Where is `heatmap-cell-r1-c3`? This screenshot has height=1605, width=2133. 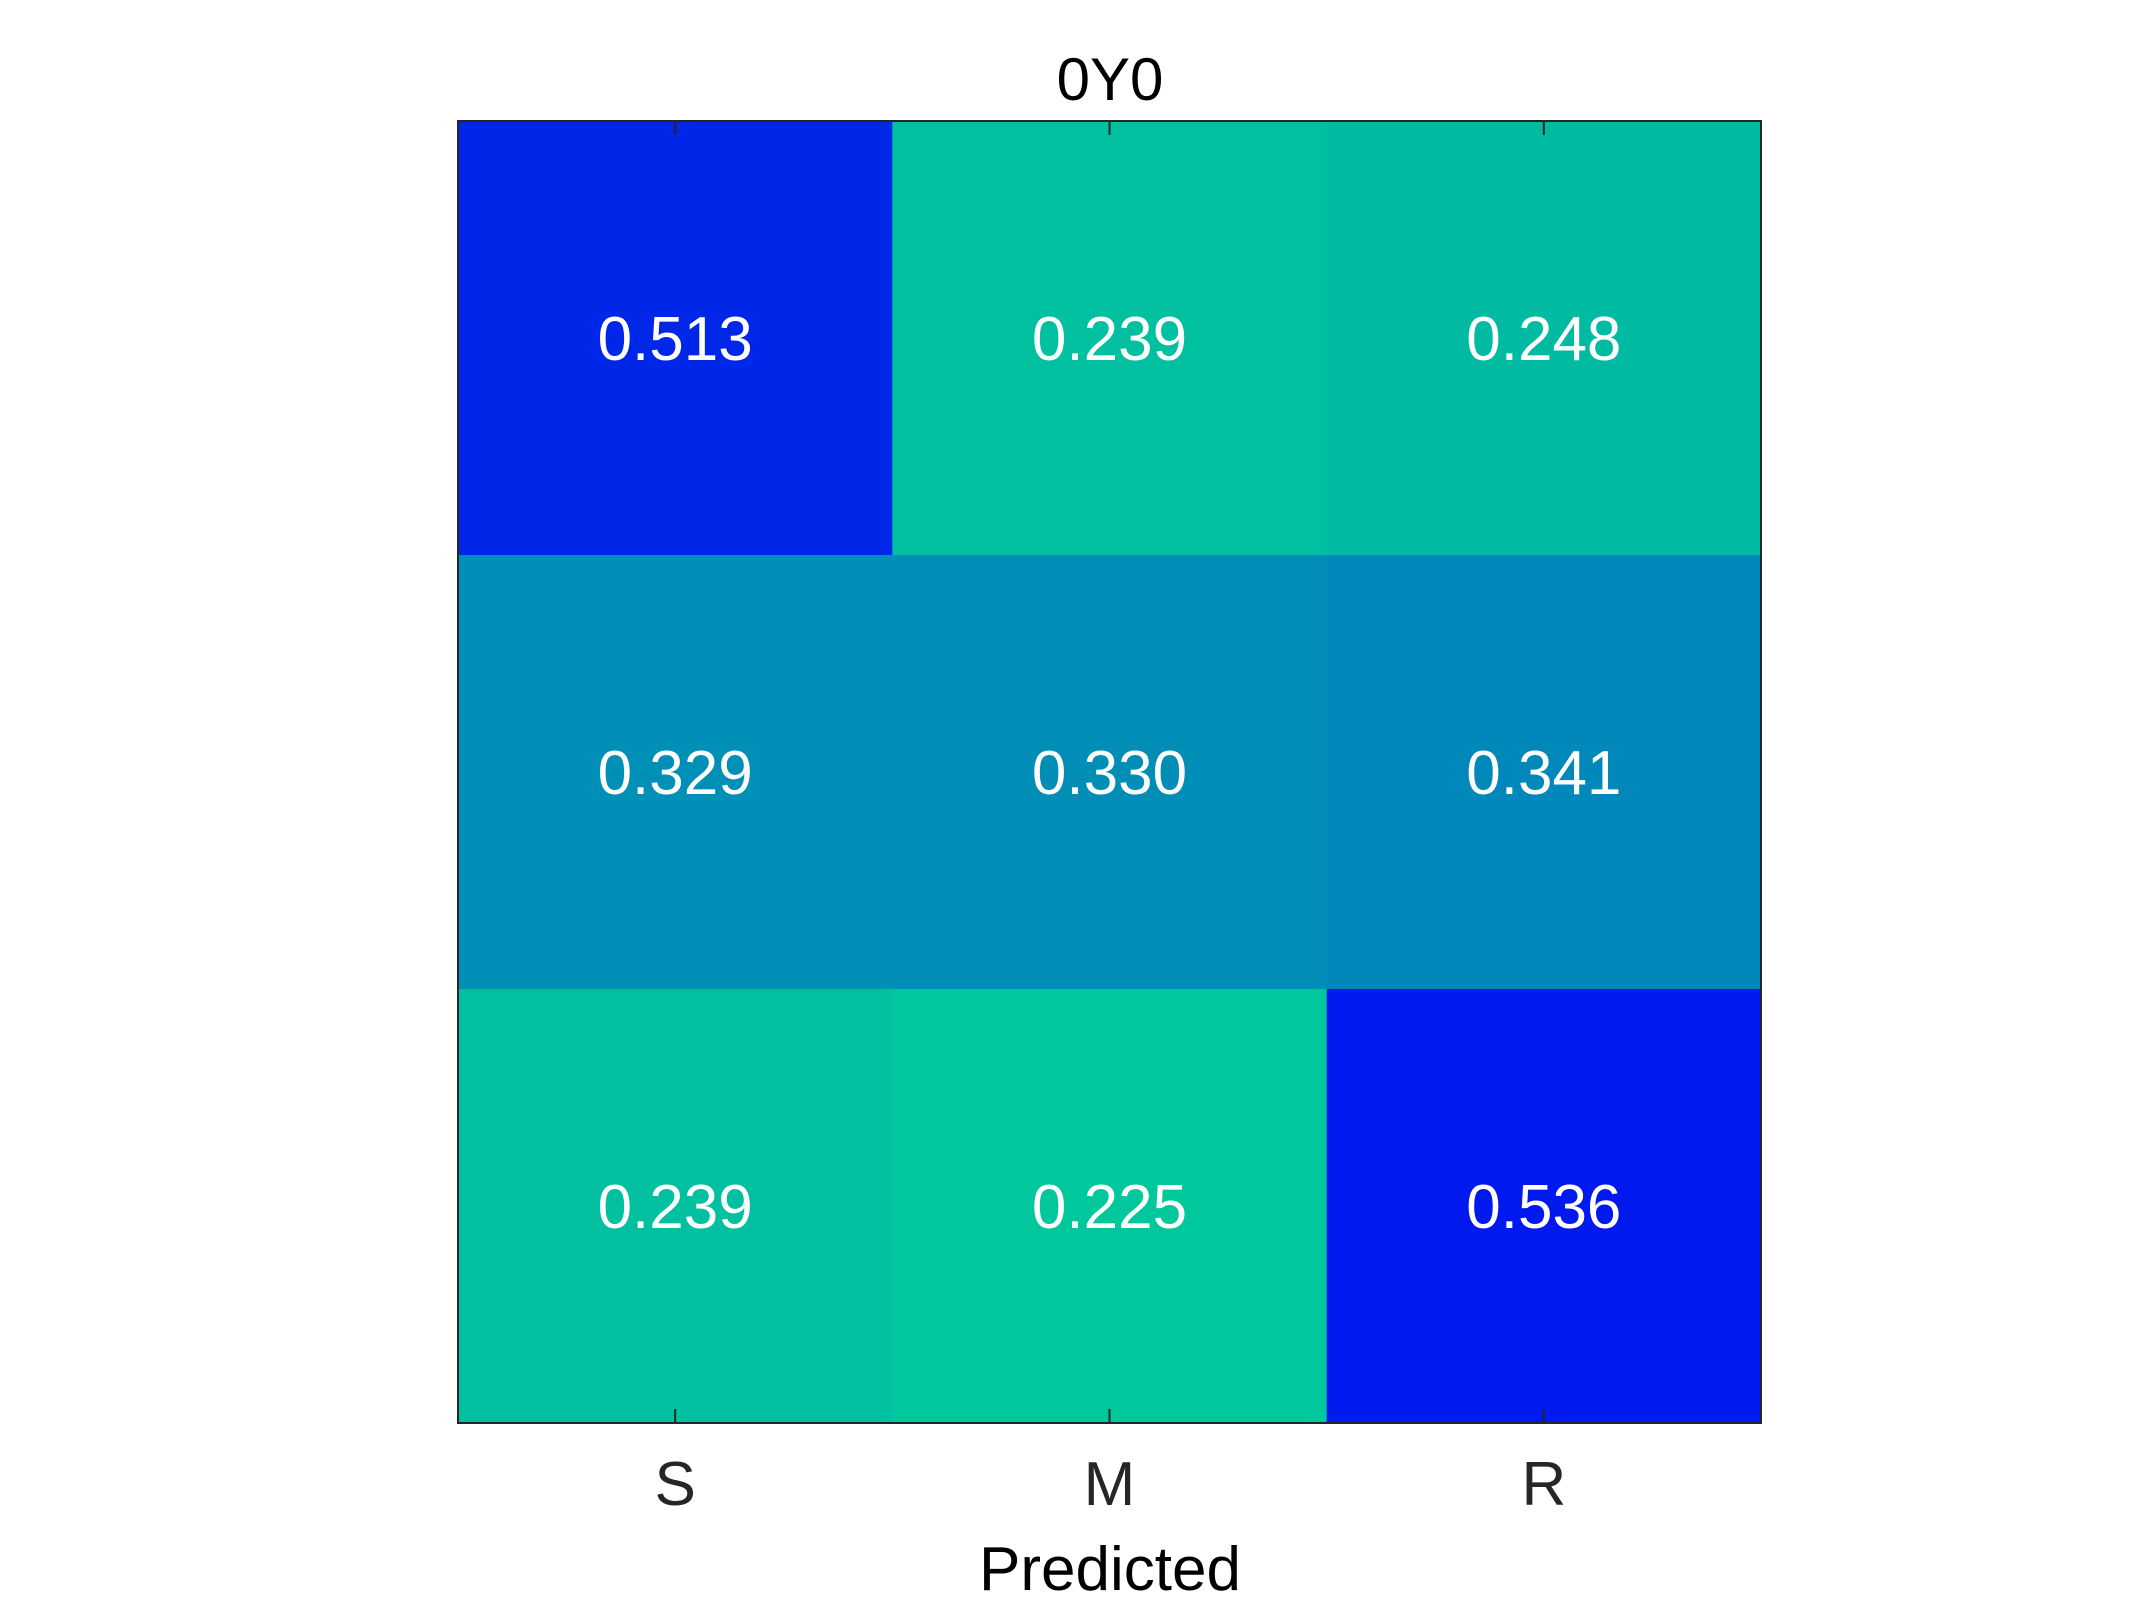 heatmap-cell-r1-c3 is located at coordinates (1544, 338).